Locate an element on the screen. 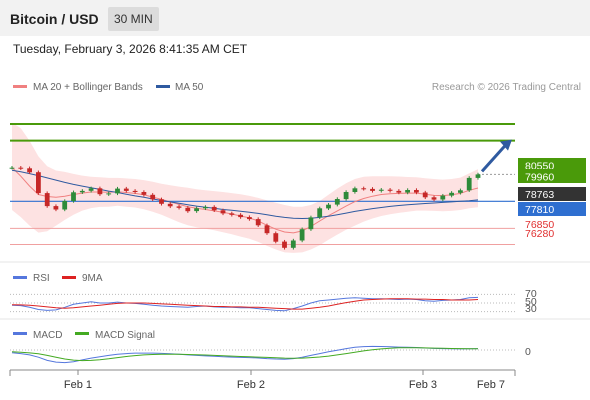 Image resolution: width=590 pixels, height=400 pixels. symbol-title: Bitcoin / USD is located at coordinates (54, 19).